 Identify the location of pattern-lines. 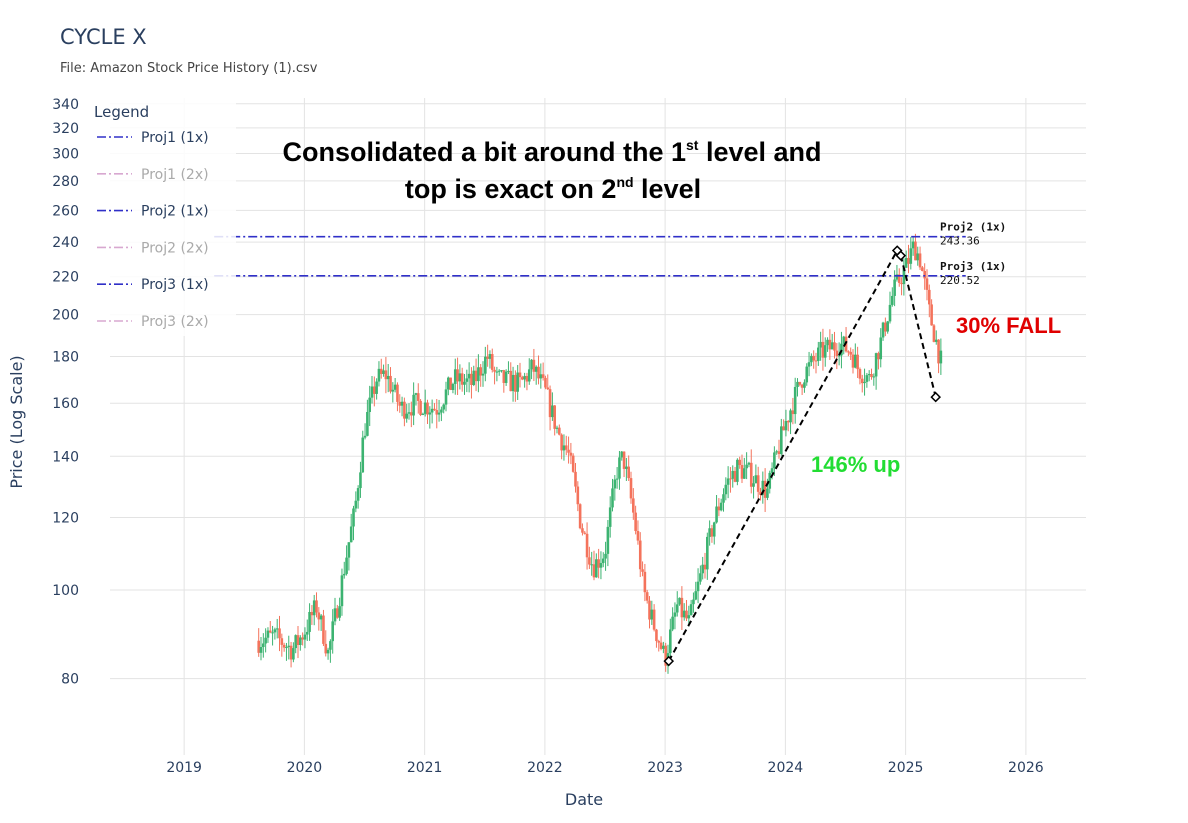
(802, 456).